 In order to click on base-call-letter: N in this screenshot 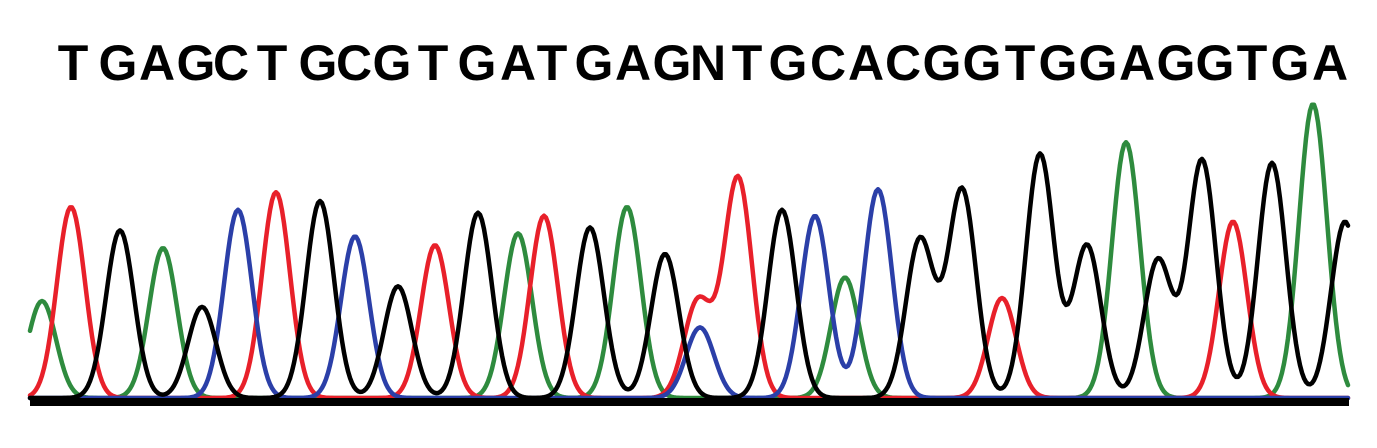, I will do `click(708, 63)`.